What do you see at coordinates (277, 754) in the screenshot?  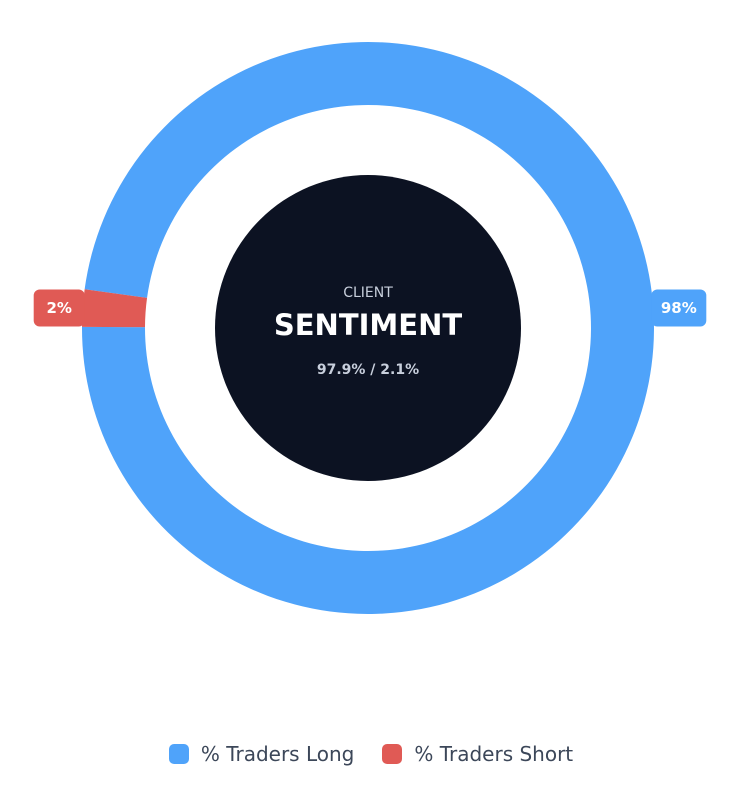 I see `legend-label-long: % Traders Long` at bounding box center [277, 754].